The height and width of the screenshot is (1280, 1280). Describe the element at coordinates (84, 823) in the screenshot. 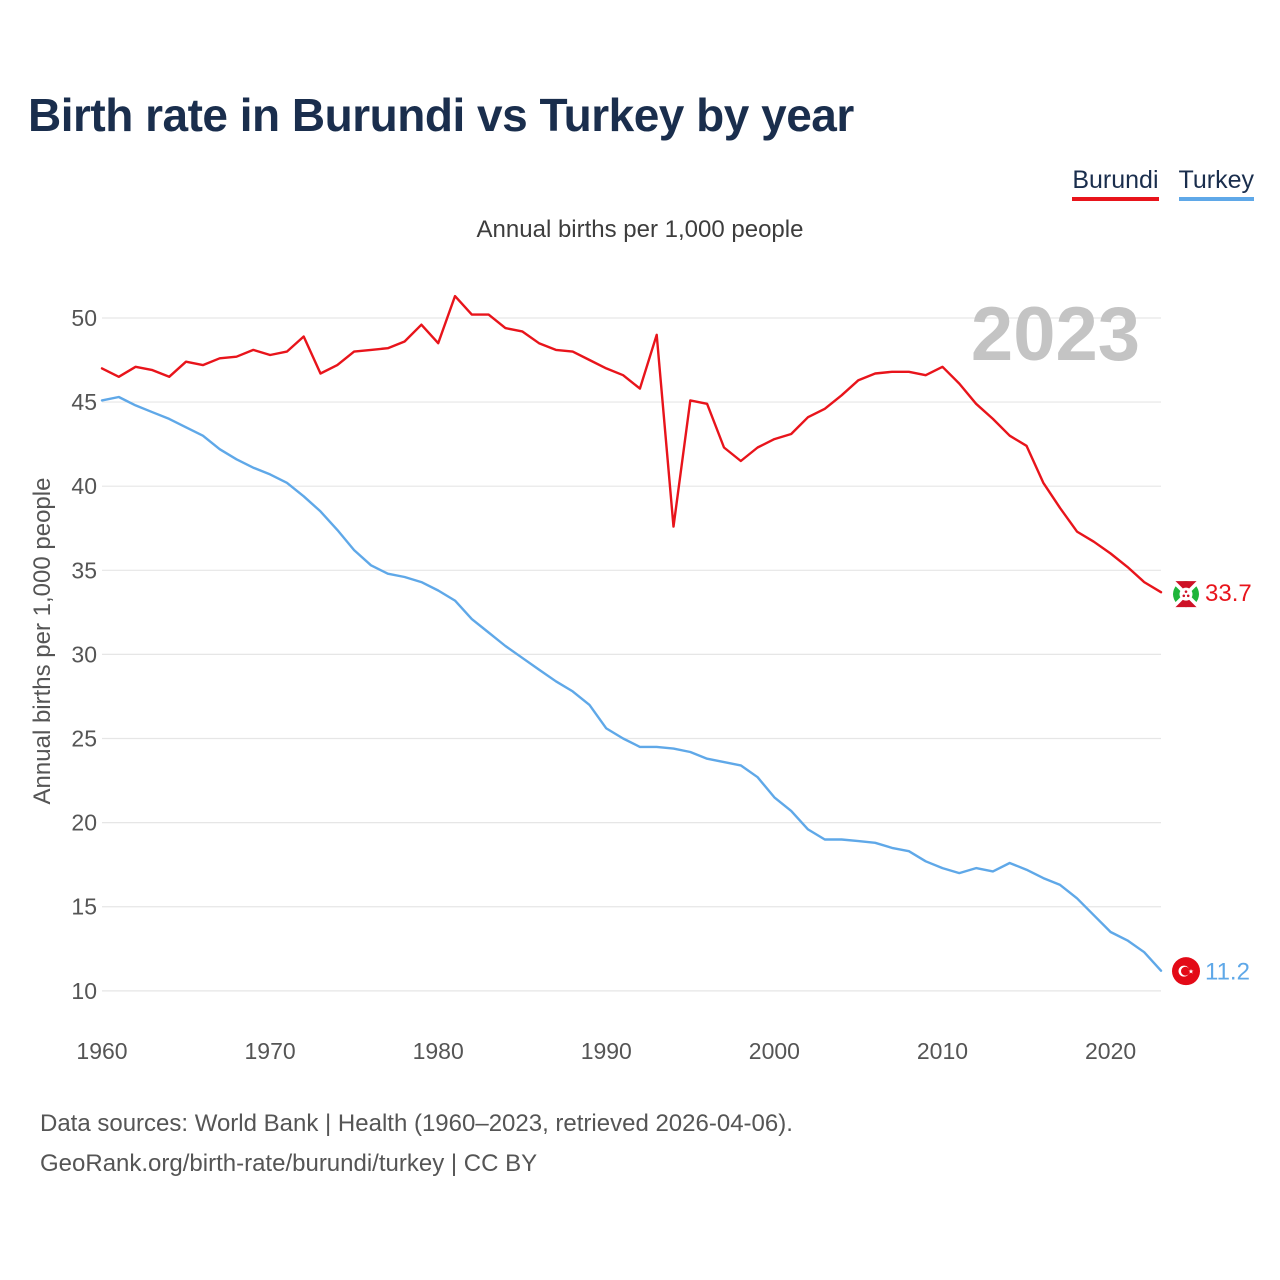

I see `y-tick-label-20: 20` at that location.